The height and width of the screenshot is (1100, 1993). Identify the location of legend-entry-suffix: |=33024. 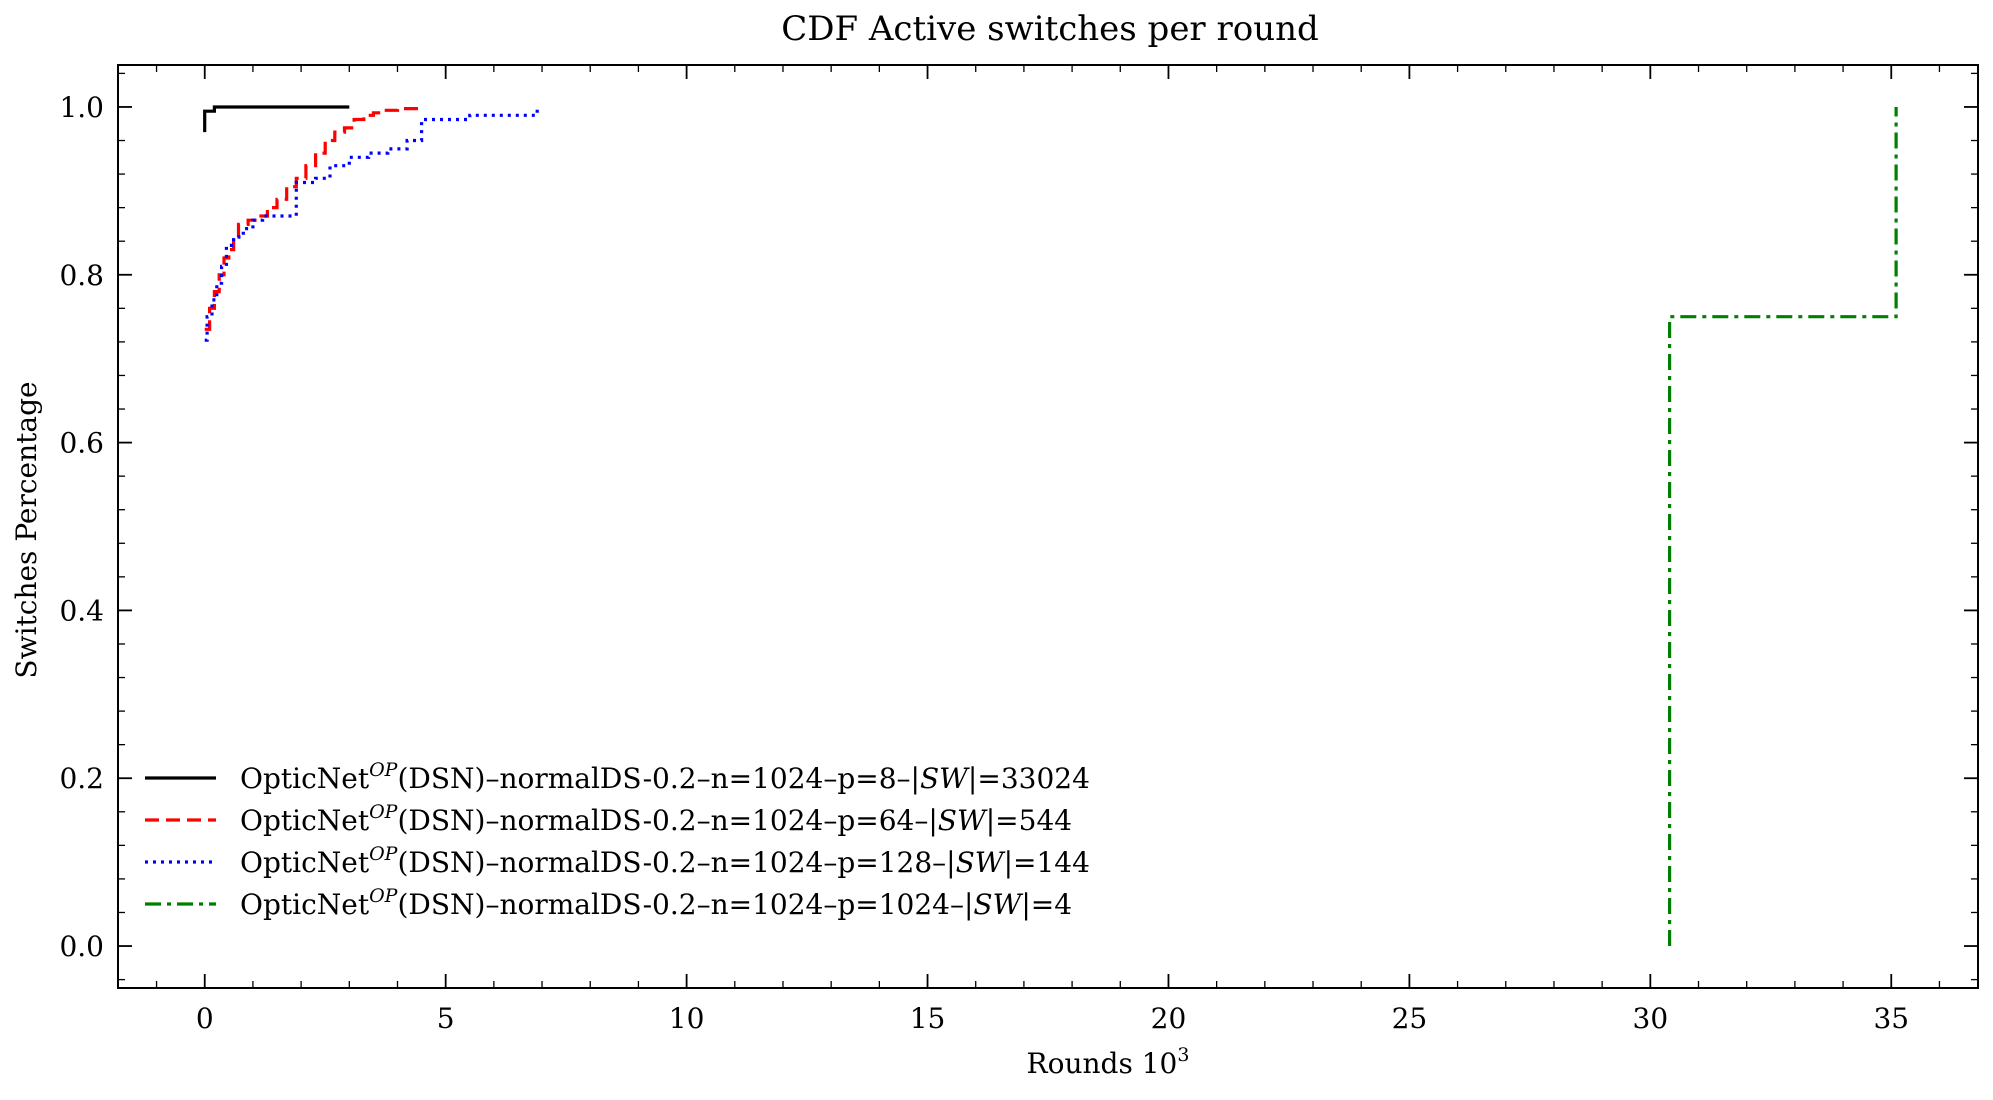
(1029, 778).